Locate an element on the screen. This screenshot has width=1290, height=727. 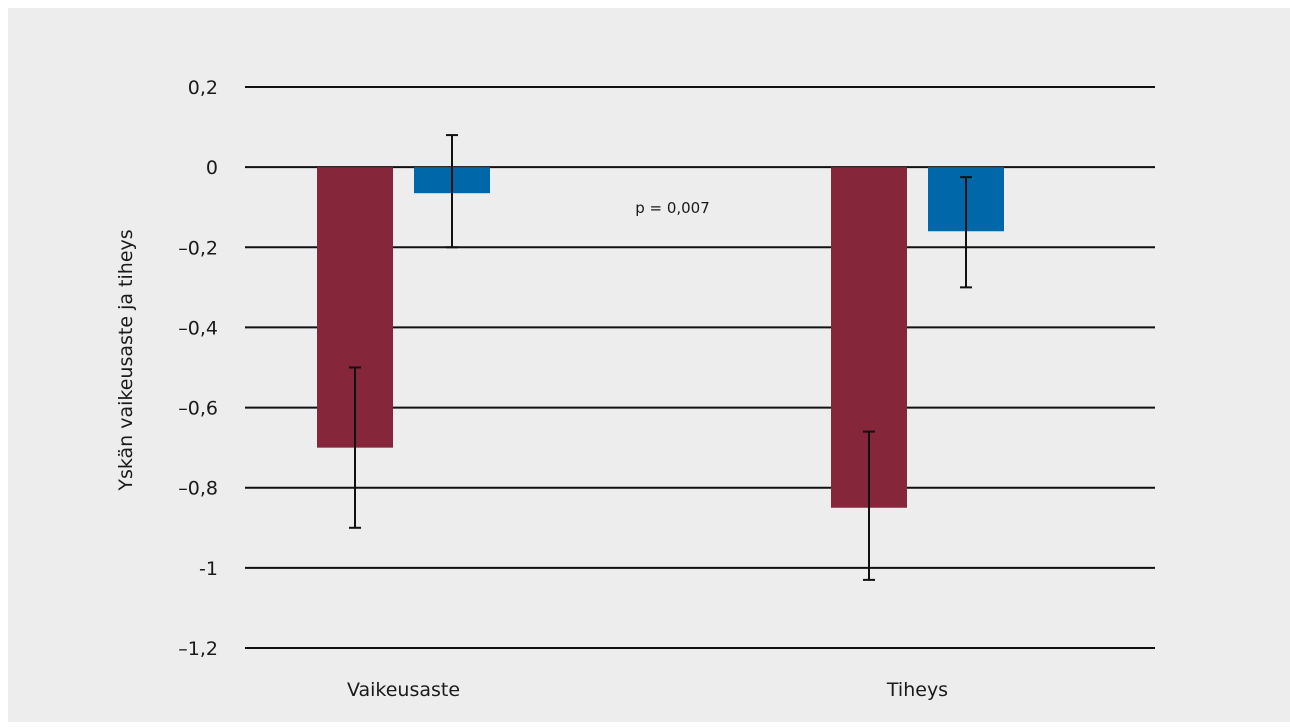
annotations: p = 0,007 is located at coordinates (672, 208).